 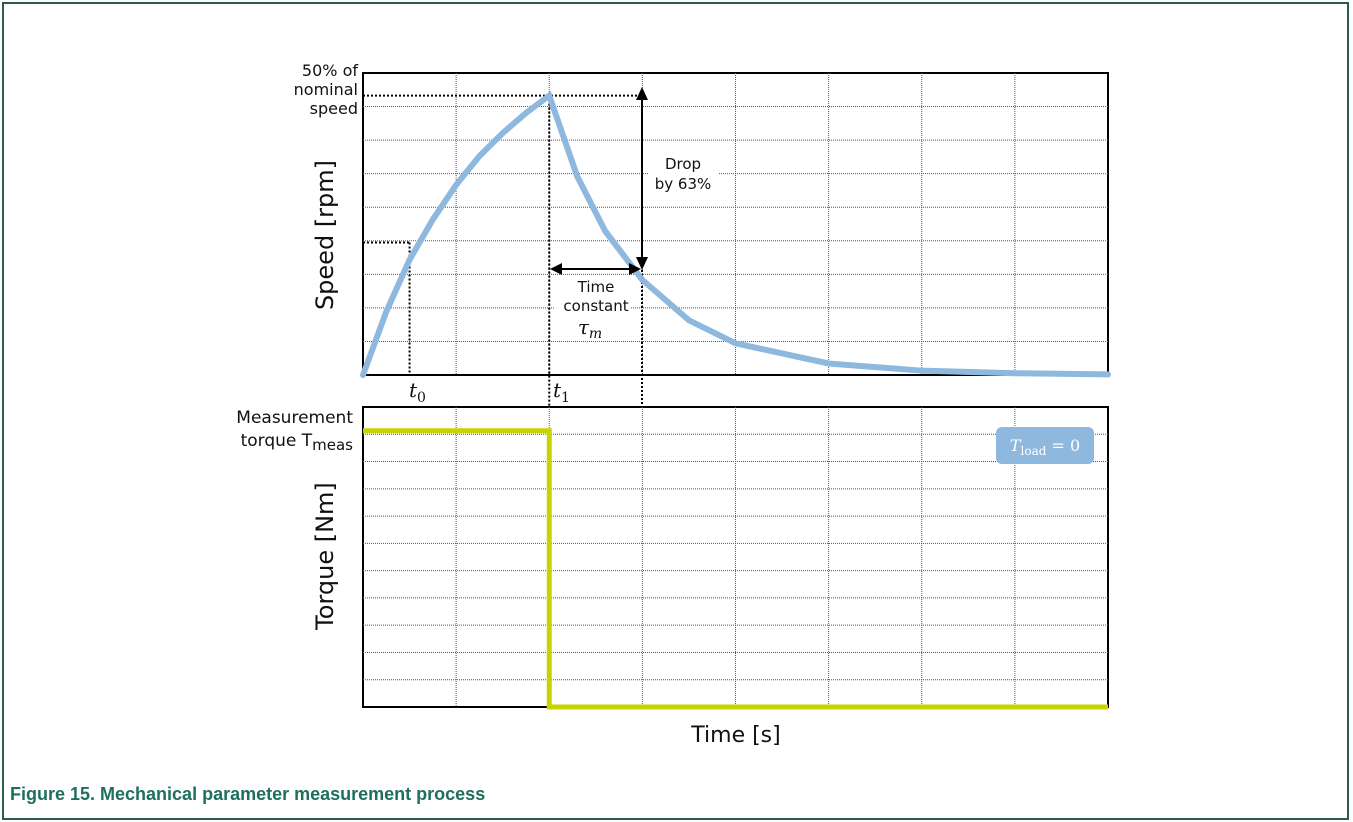 I want to click on drop-label-bg, so click(x=683, y=173).